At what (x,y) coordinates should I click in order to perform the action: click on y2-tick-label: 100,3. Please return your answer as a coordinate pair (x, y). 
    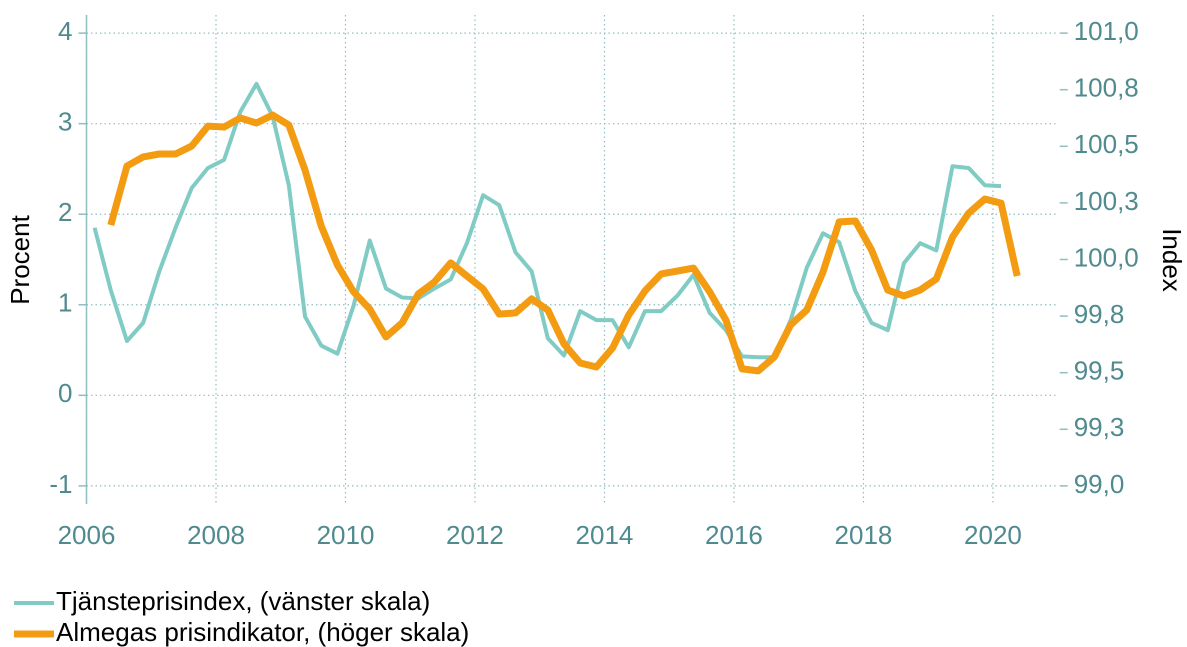
    Looking at the image, I should click on (1106, 201).